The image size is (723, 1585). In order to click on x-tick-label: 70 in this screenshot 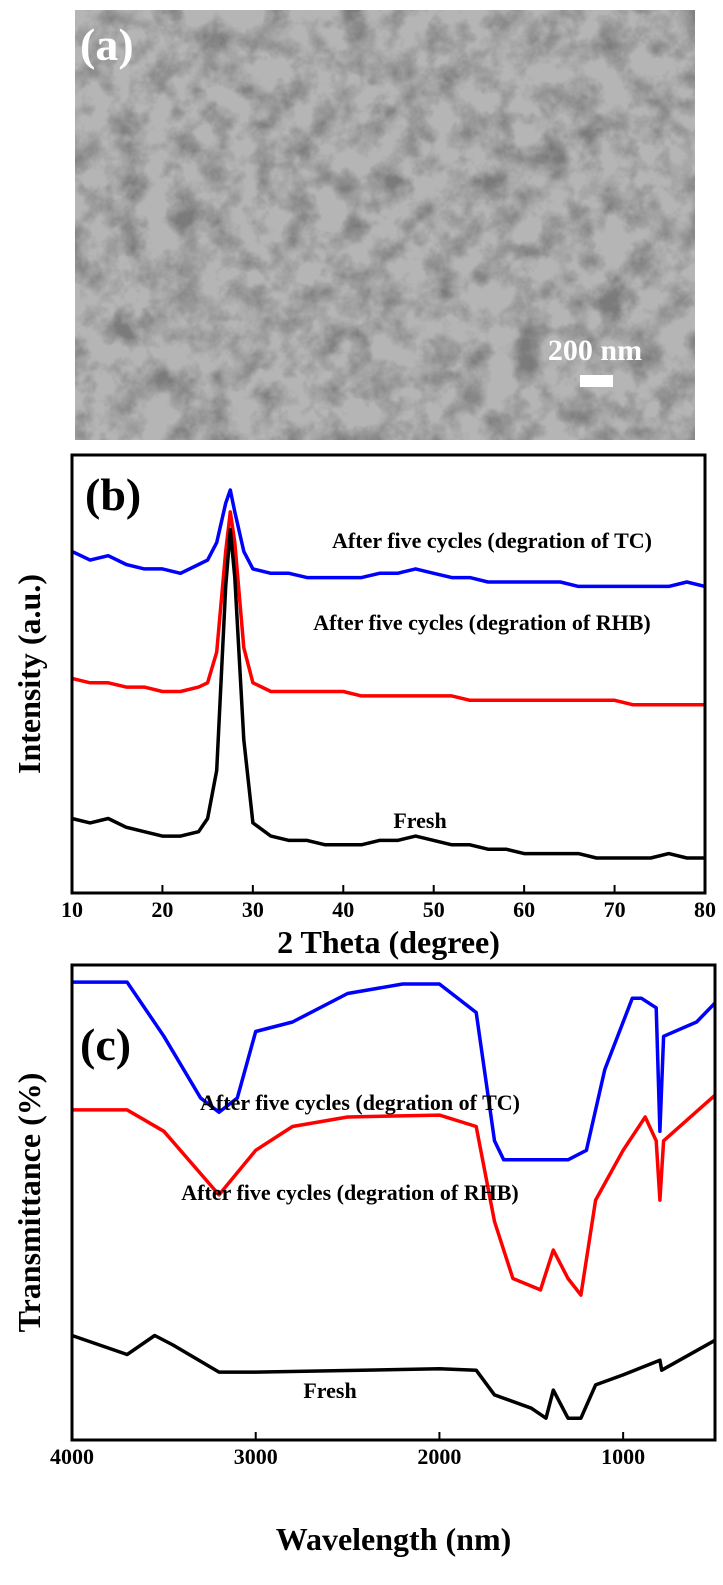, I will do `click(615, 909)`.